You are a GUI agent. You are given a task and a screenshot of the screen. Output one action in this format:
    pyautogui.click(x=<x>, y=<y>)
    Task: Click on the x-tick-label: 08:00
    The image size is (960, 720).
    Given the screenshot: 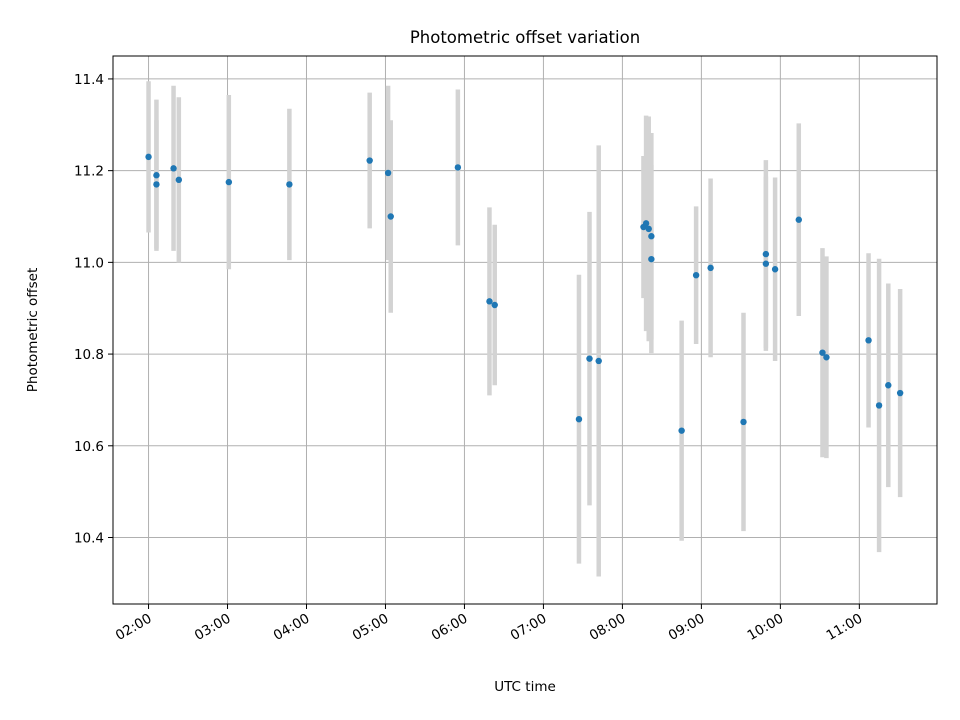 What is the action you would take?
    pyautogui.click(x=608, y=627)
    